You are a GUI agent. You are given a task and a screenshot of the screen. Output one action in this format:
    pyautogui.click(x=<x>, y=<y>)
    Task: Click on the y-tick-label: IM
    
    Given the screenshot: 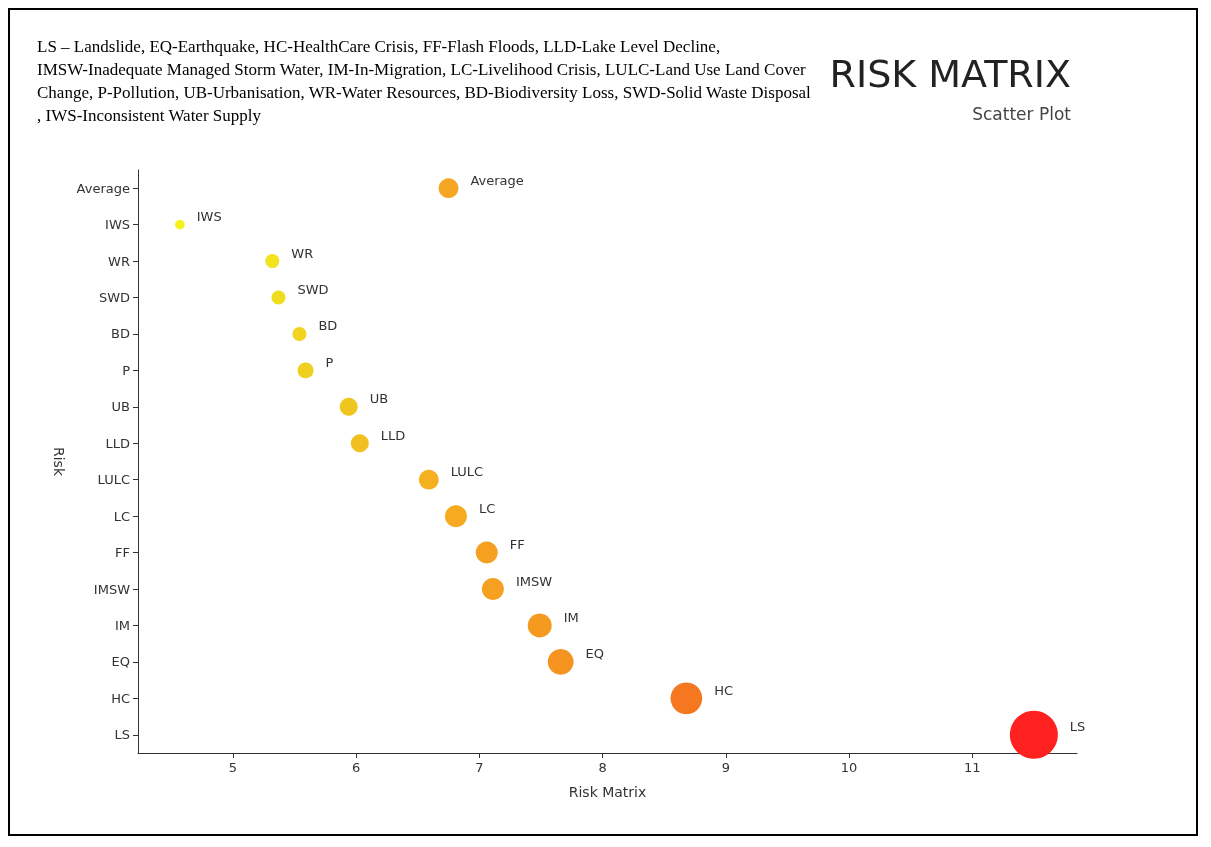 What is the action you would take?
    pyautogui.click(x=122, y=625)
    